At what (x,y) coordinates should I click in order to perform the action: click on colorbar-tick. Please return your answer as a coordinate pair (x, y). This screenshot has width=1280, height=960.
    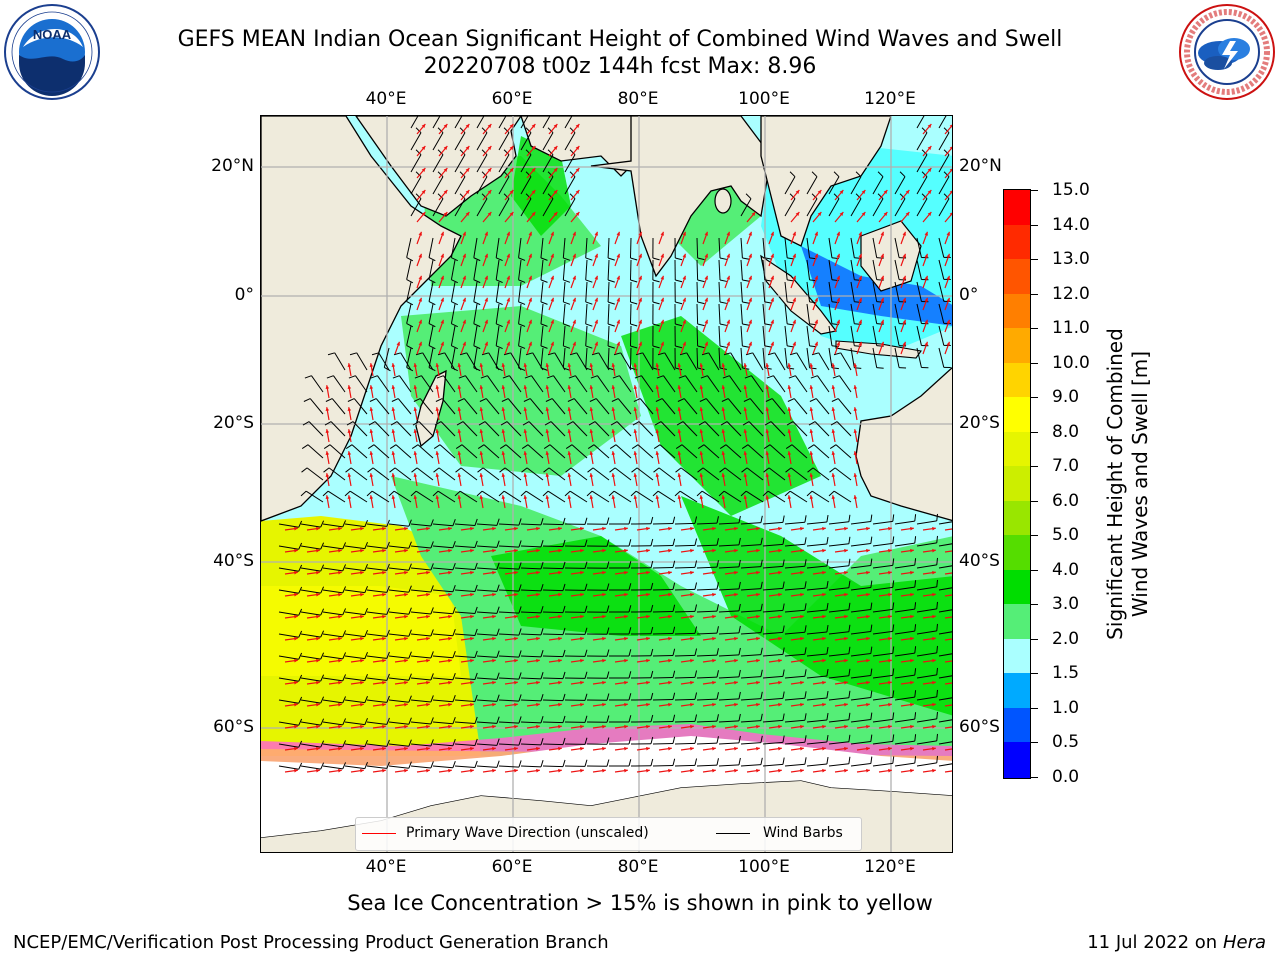
    Looking at the image, I should click on (1034, 294).